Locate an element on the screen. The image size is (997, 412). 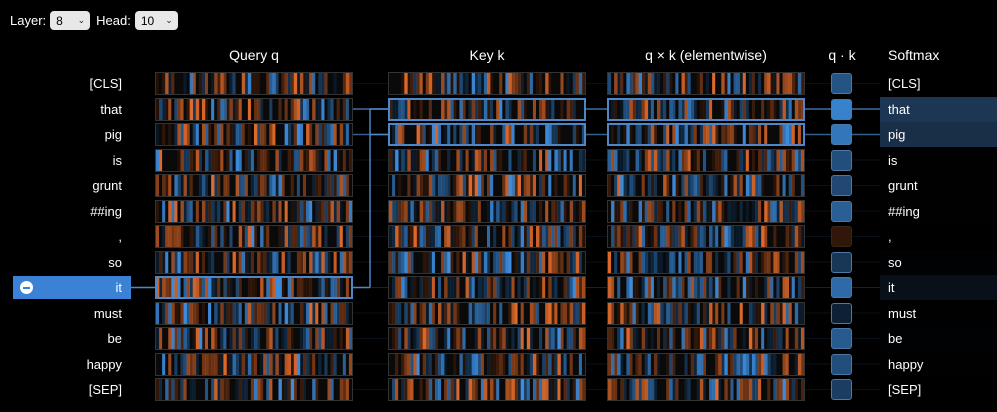
softmax-token: it is located at coordinates (938, 287).